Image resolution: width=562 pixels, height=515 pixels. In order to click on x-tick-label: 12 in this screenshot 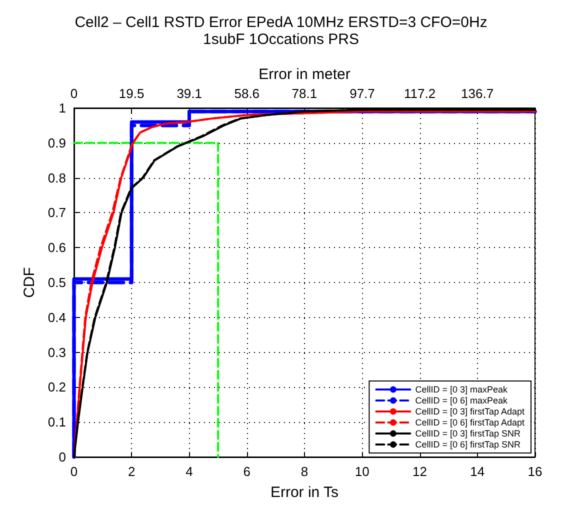, I will do `click(419, 471)`.